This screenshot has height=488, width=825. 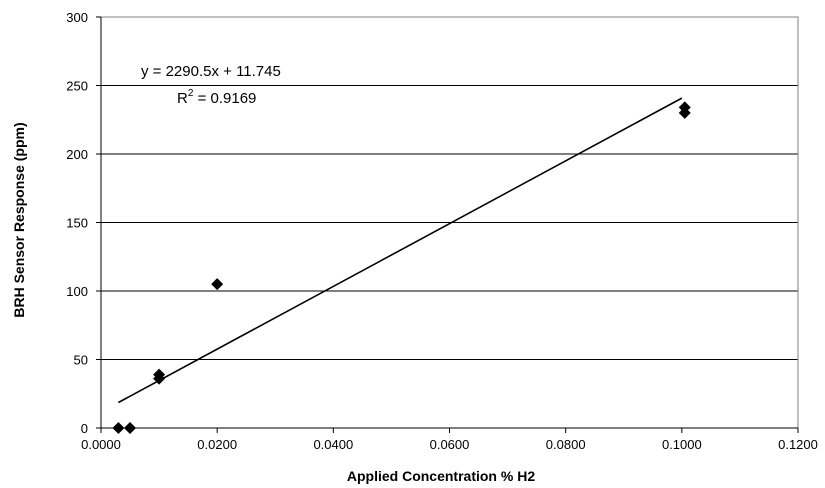 What do you see at coordinates (798, 444) in the screenshot?
I see `x-tick-label: 0.1200` at bounding box center [798, 444].